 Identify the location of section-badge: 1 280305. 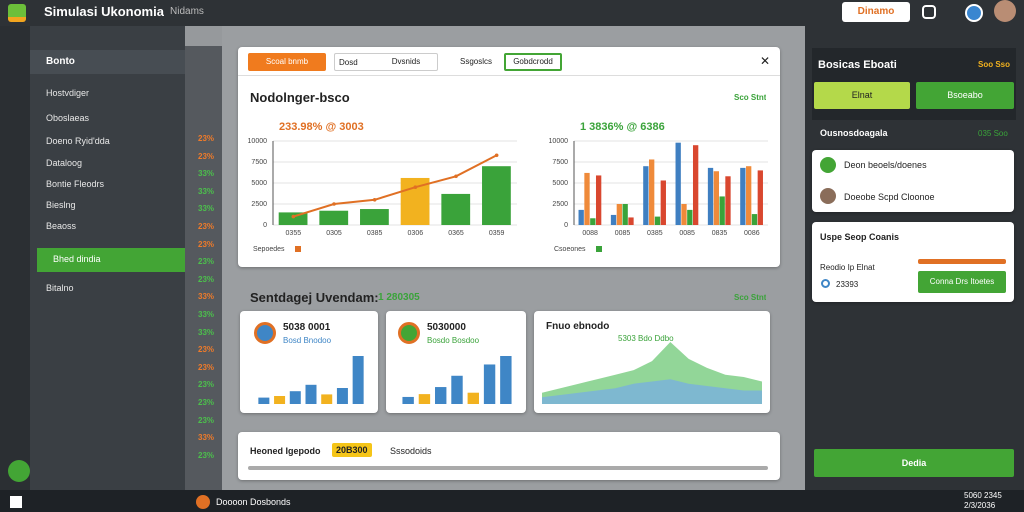
(399, 297).